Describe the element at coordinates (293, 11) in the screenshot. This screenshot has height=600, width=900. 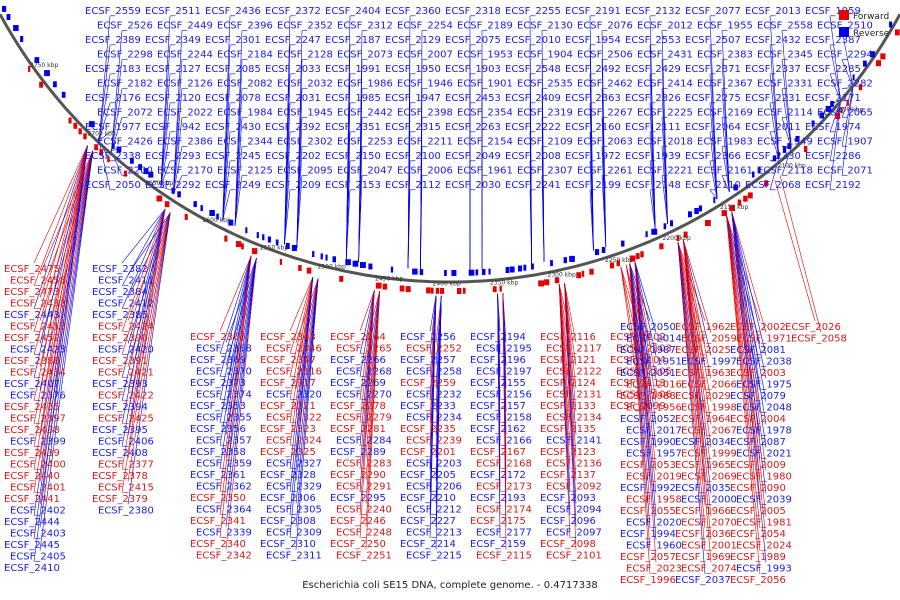
I see `gene-label-reverse: ECSF_2372` at that location.